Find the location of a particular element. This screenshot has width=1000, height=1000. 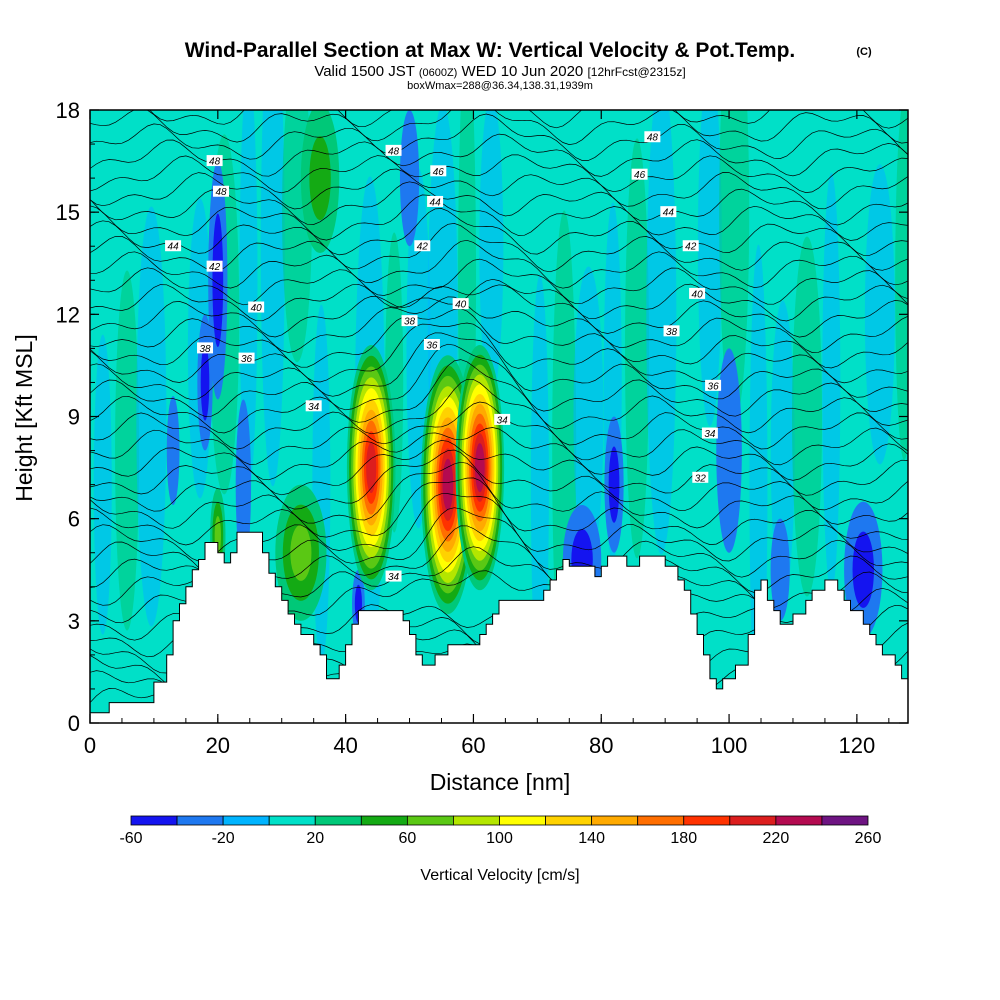

contour-label: 34 is located at coordinates (502, 419).